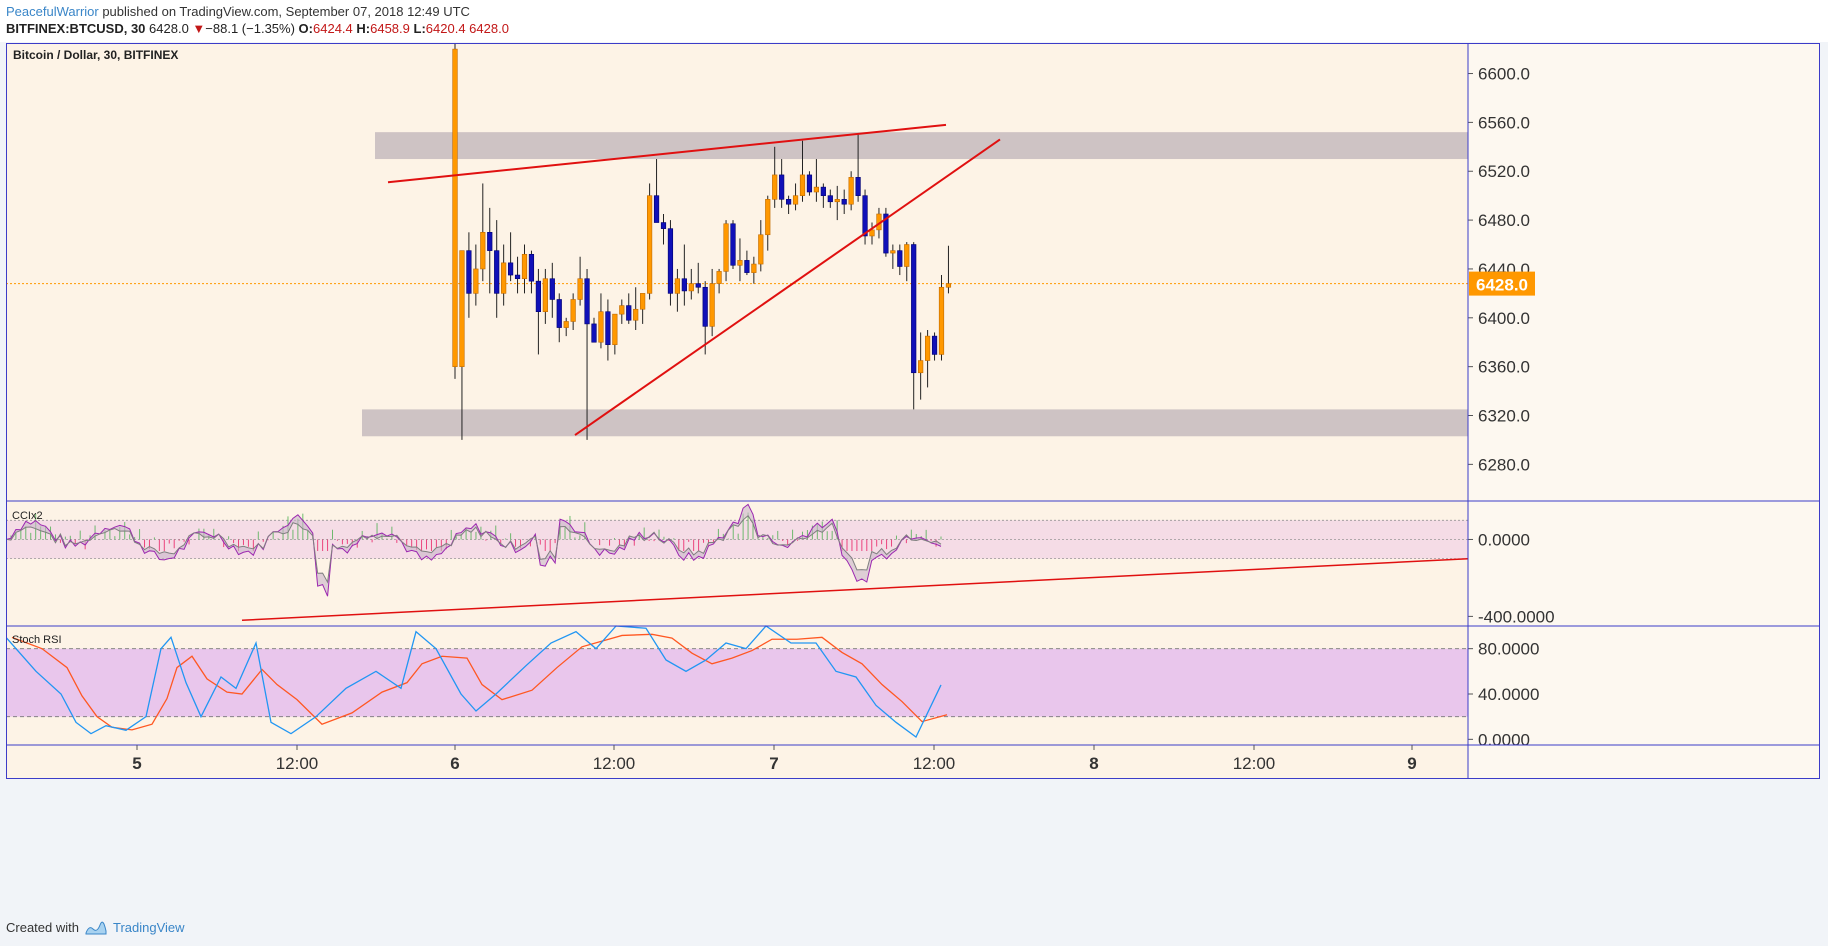  Describe the element at coordinates (52, 11) in the screenshot. I see `author-link: PeacefulWarrior` at that location.